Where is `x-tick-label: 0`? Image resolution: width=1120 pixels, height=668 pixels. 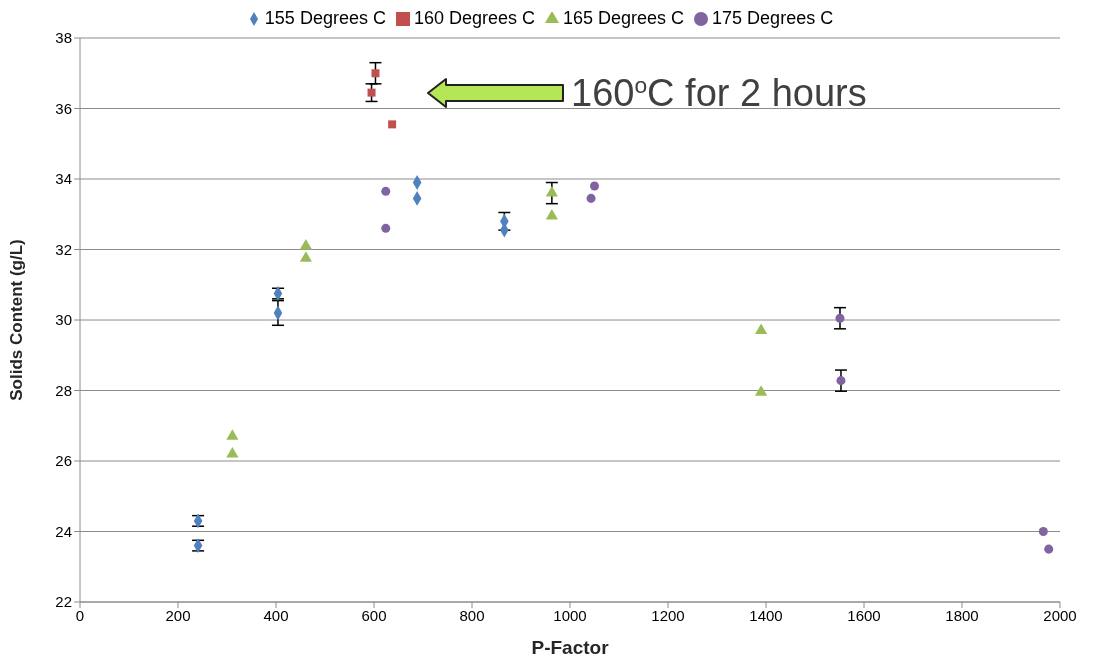
x-tick-label: 0 is located at coordinates (80, 615).